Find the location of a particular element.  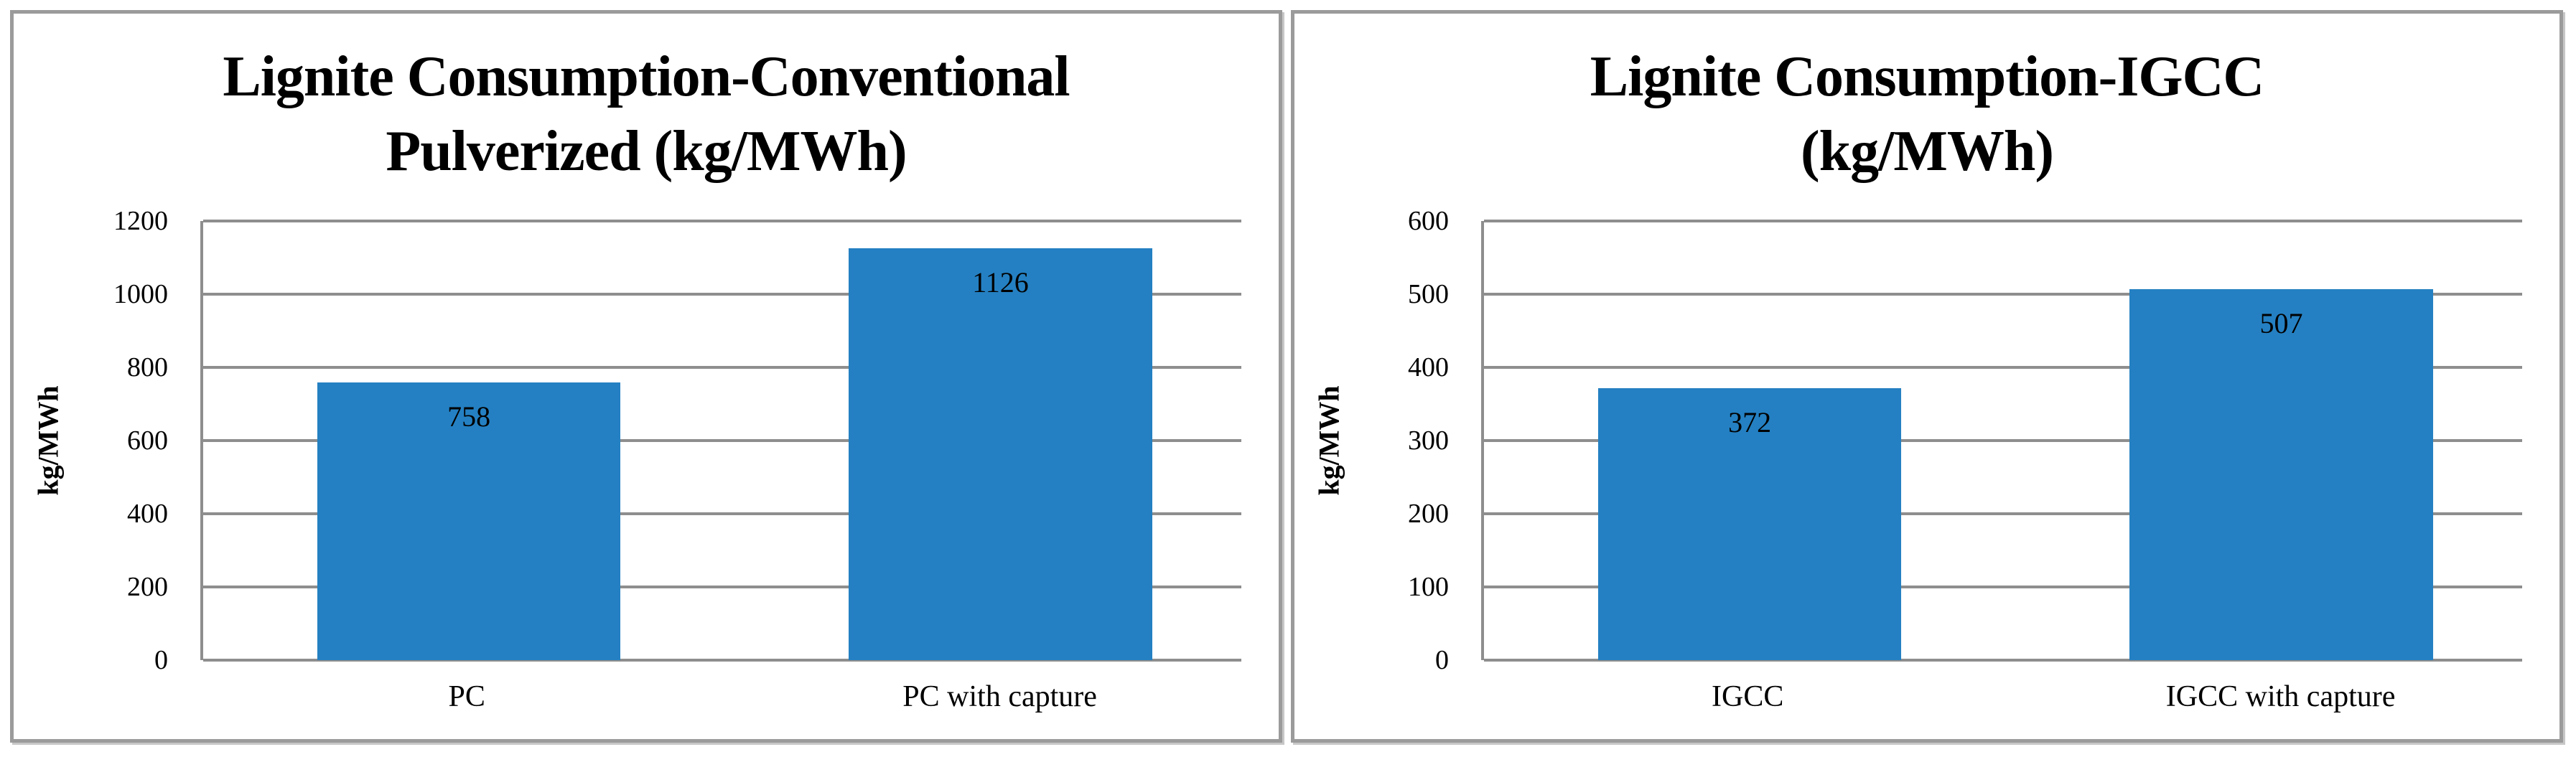

bar-pc-with-capture: 1126 is located at coordinates (1000, 454).